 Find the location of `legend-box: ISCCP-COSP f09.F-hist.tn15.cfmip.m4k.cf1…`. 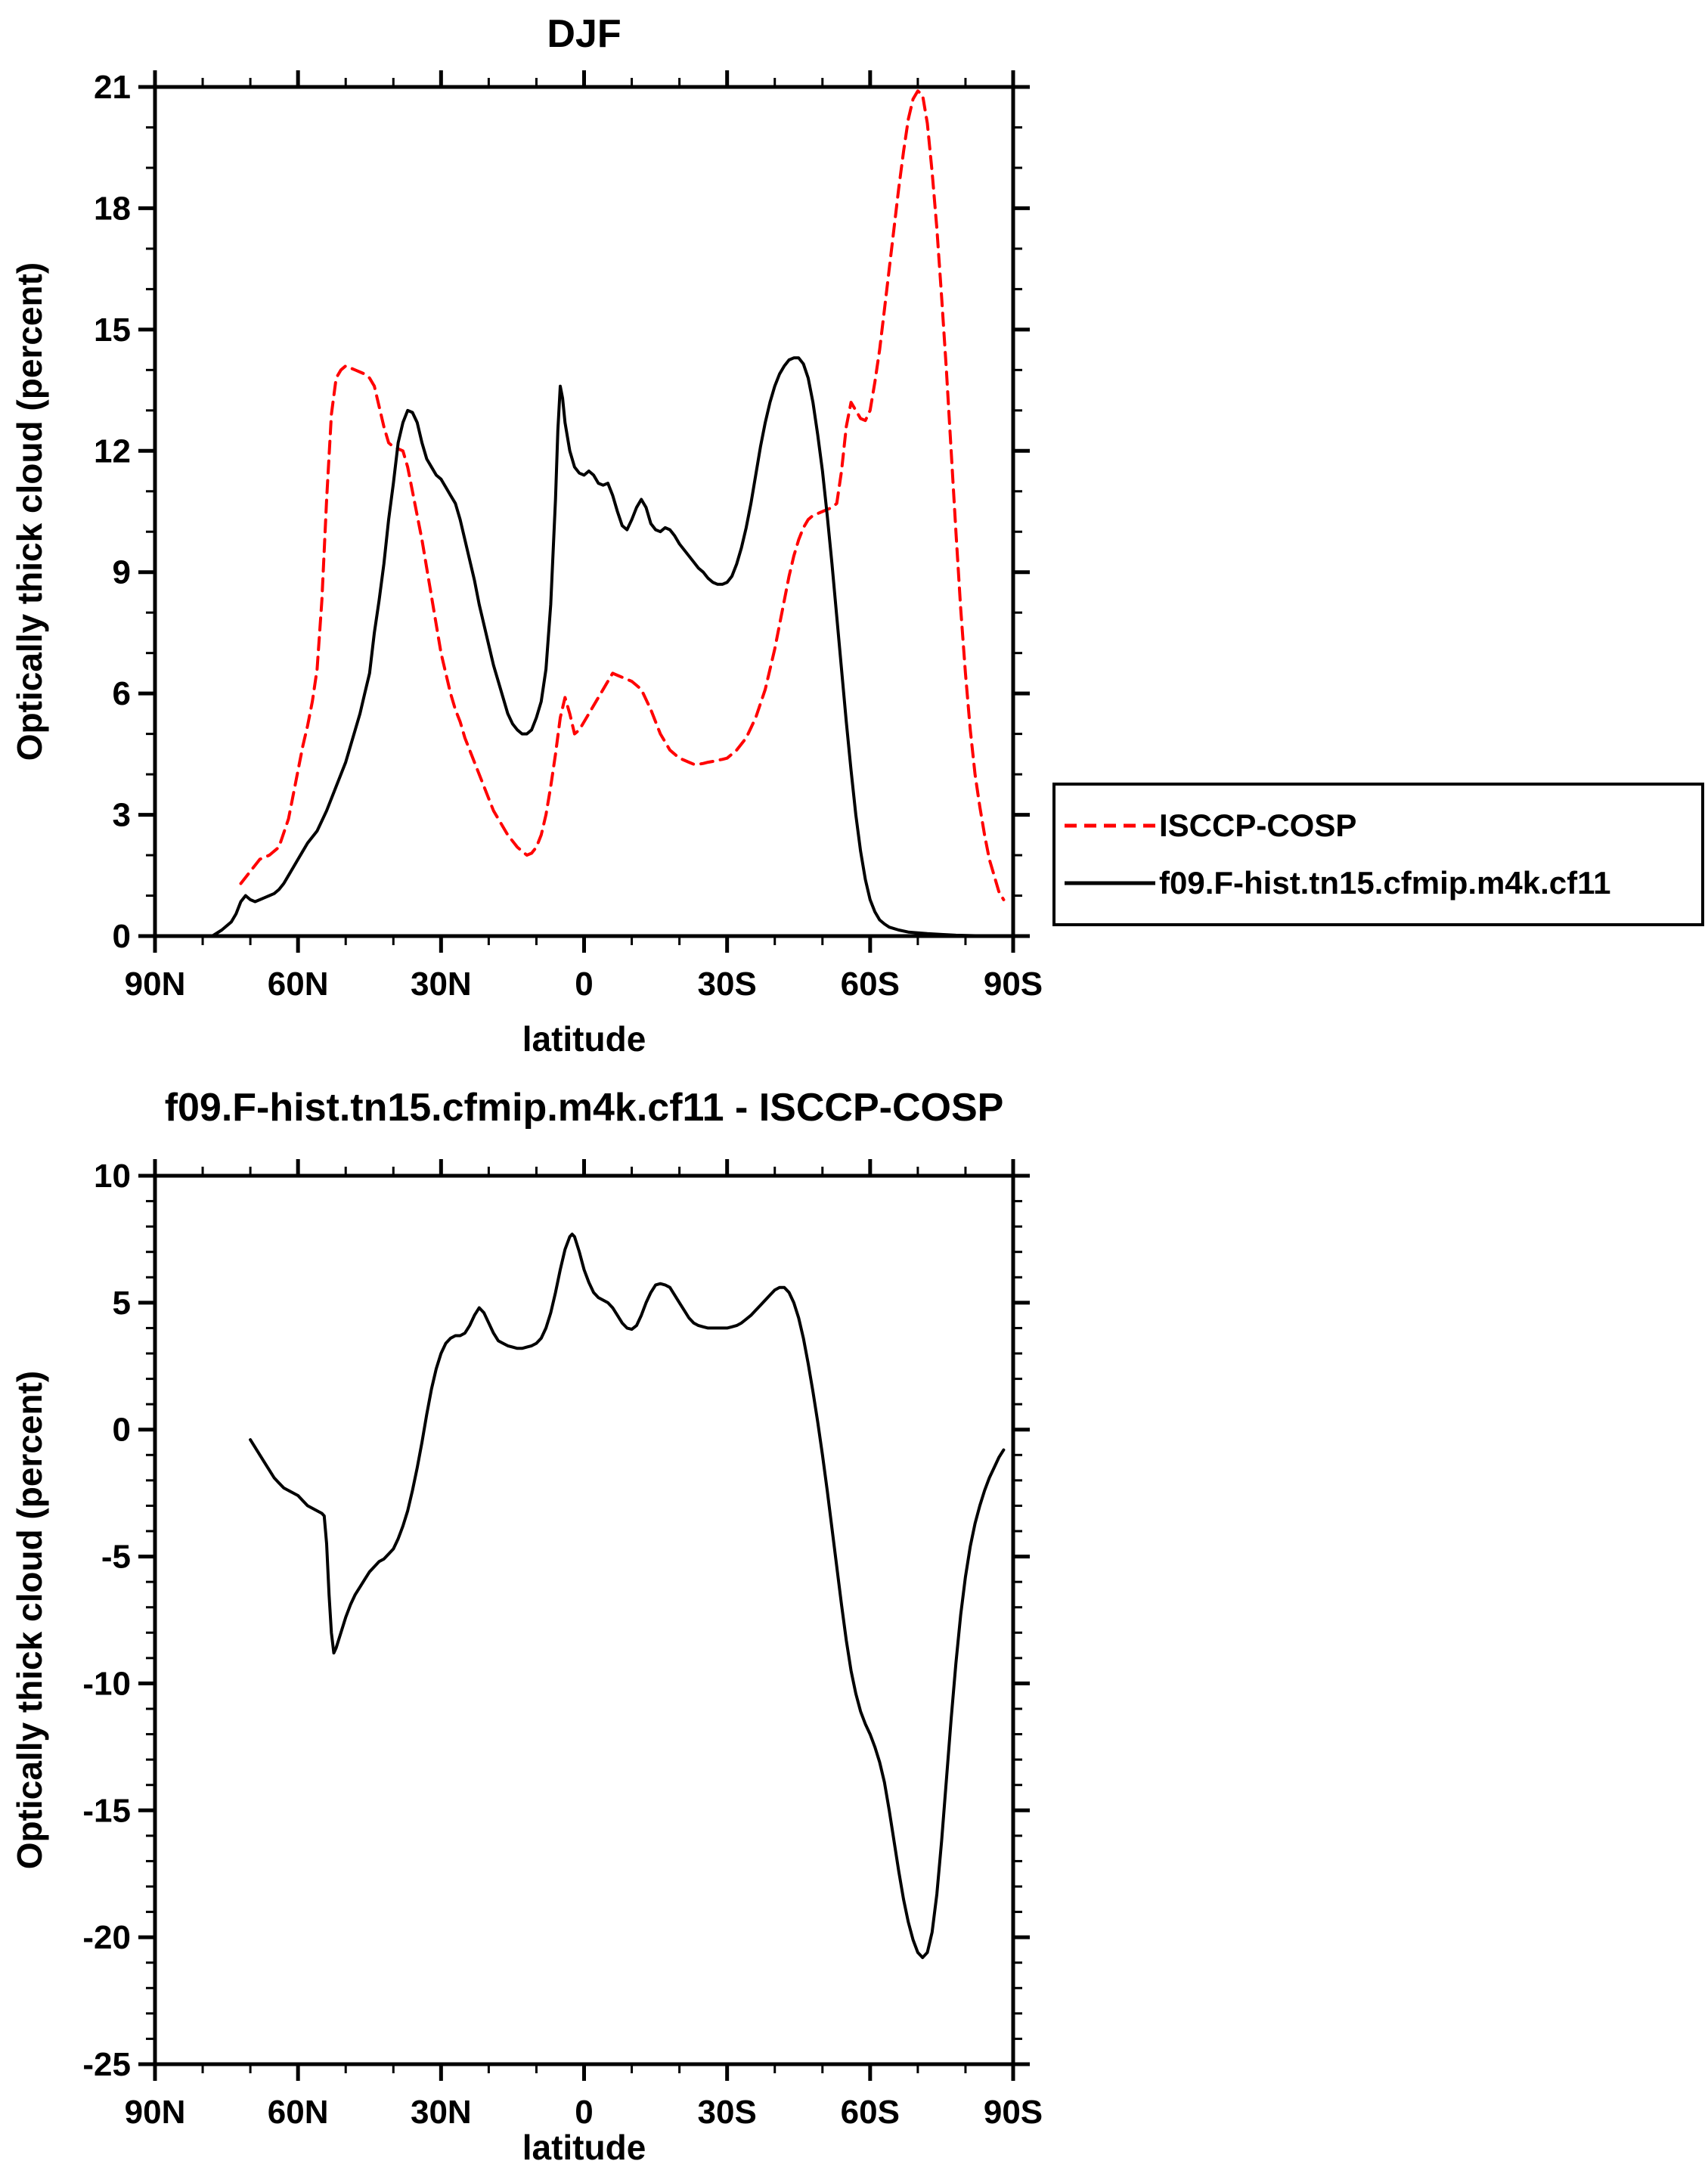

legend-box: ISCCP-COSP f09.F-hist.tn15.cfmip.m4k.cf1… is located at coordinates (1378, 854).